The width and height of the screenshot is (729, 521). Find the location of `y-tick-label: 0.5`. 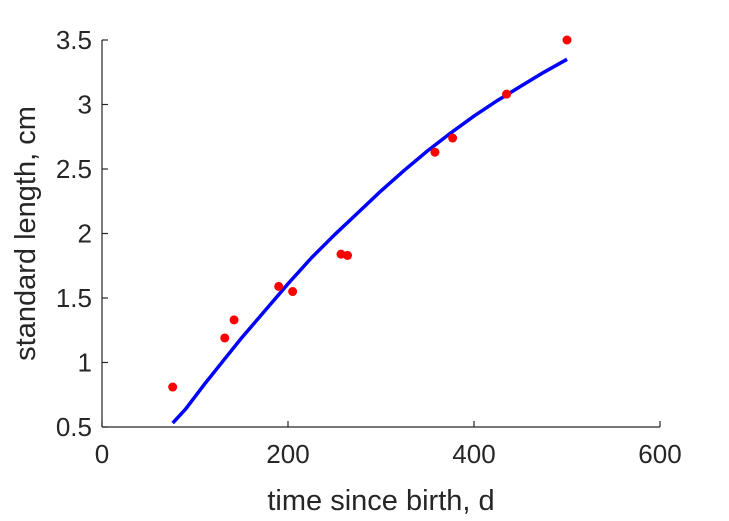

y-tick-label: 0.5 is located at coordinates (74, 427).